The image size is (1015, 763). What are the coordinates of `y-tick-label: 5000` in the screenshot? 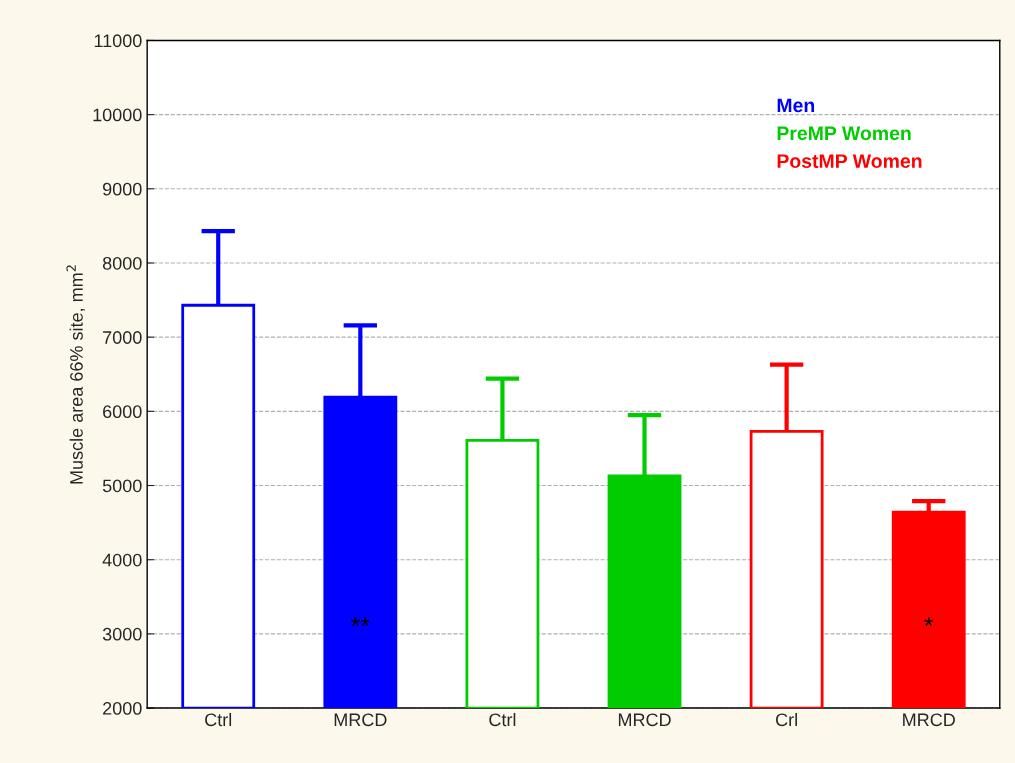 It's located at (122, 486).